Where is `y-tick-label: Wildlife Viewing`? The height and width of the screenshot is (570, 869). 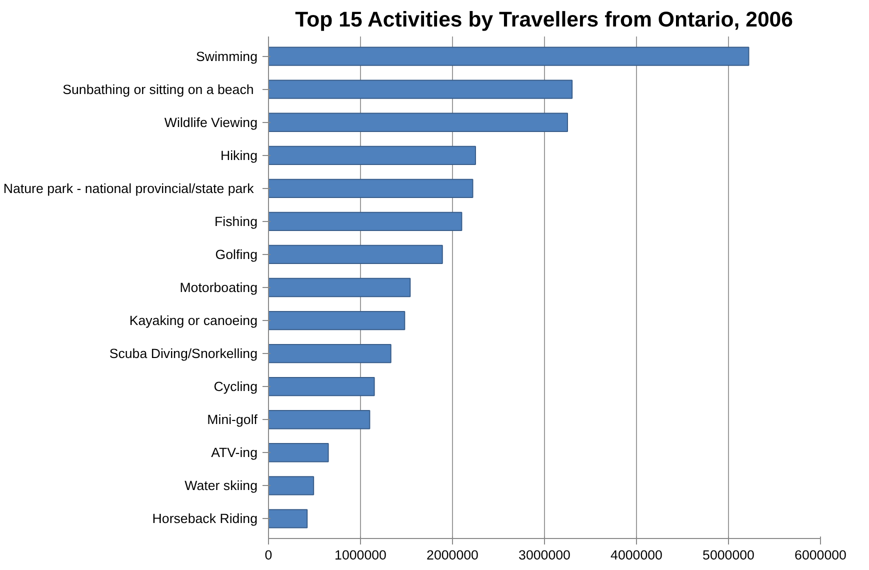 y-tick-label: Wildlife Viewing is located at coordinates (211, 122).